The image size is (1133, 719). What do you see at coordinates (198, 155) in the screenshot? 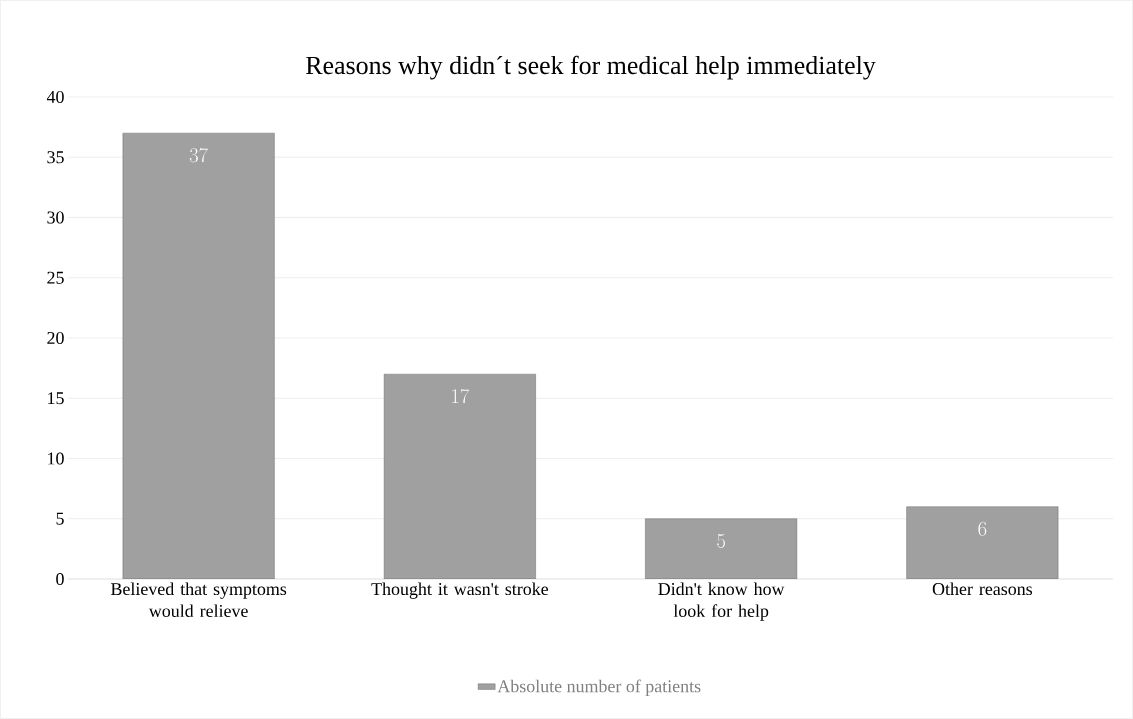
I see `data-label: 37` at bounding box center [198, 155].